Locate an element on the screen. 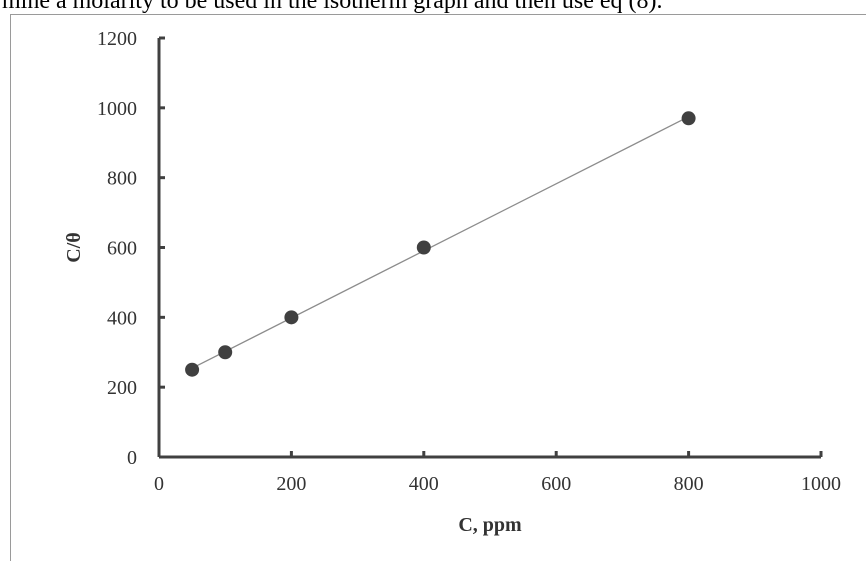 Image resolution: width=866 pixels, height=561 pixels. x-tick-label: 1000 is located at coordinates (821, 484).